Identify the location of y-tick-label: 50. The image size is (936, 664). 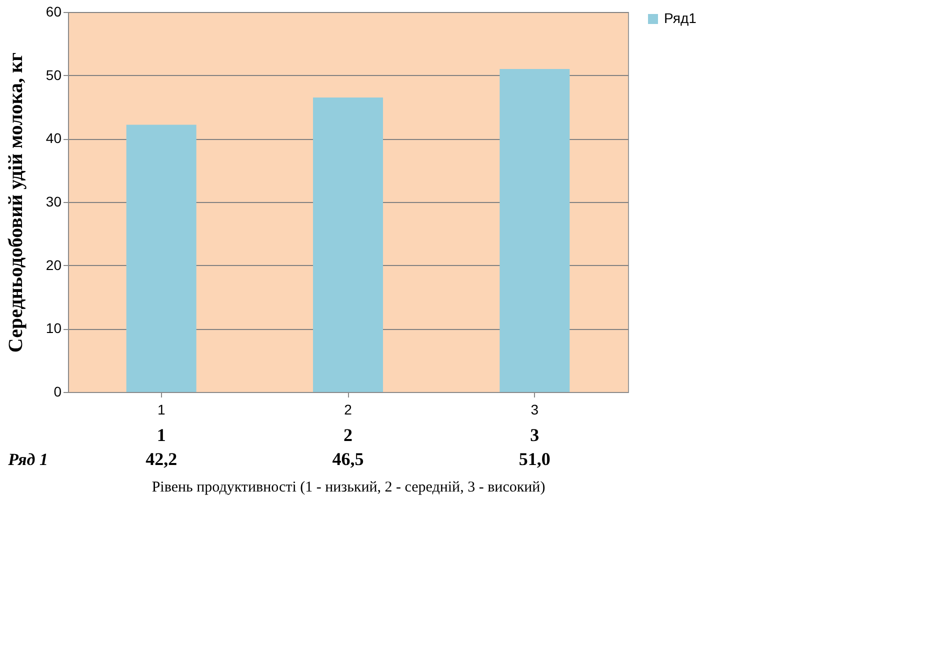
(54, 74).